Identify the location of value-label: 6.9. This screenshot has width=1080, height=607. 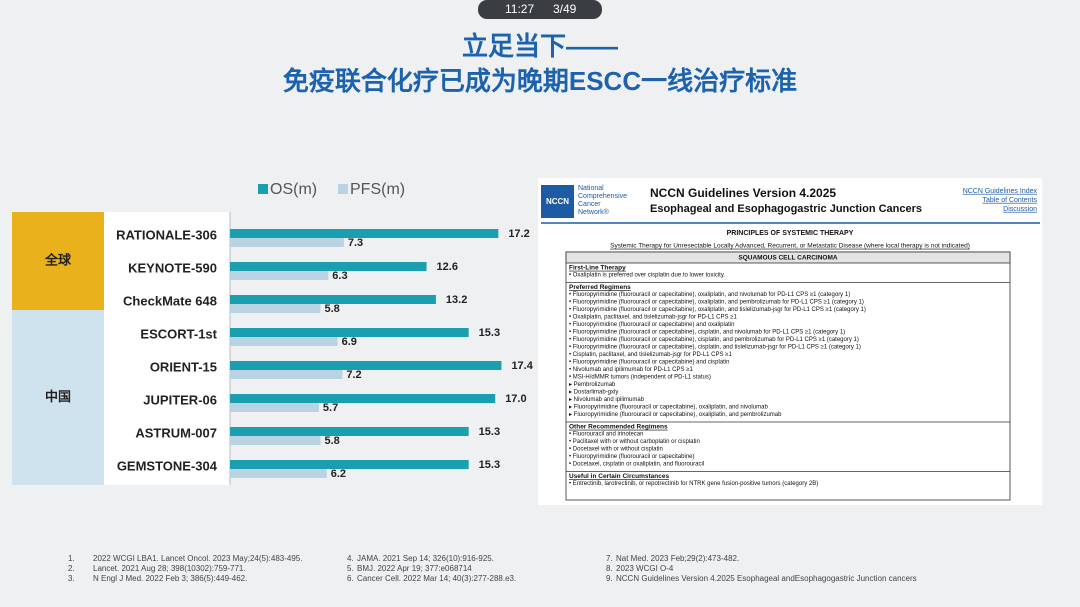
(349, 342).